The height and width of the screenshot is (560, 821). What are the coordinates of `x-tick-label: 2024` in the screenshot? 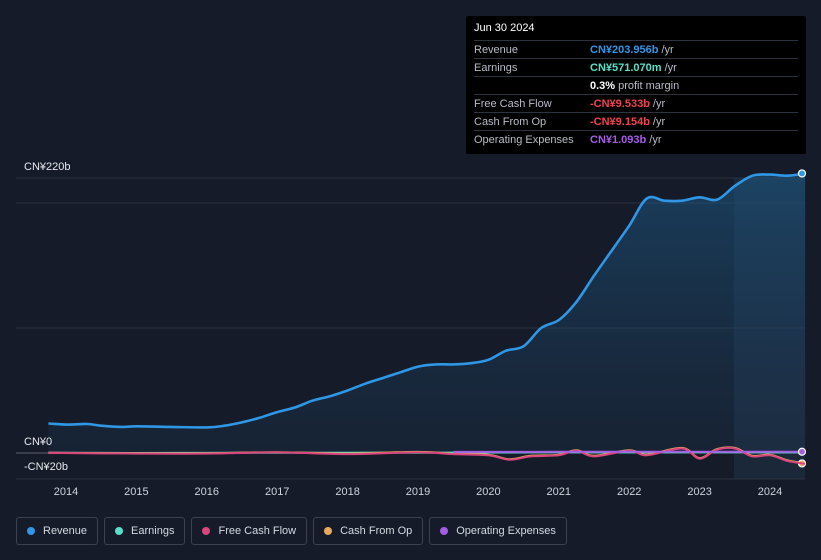 It's located at (770, 492).